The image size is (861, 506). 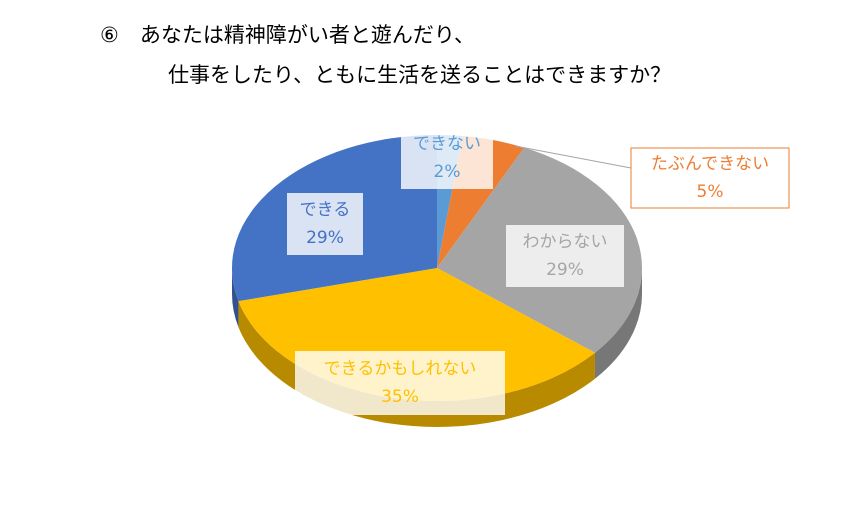 What do you see at coordinates (400, 369) in the screenshot?
I see `category-label: できるかもしれない` at bounding box center [400, 369].